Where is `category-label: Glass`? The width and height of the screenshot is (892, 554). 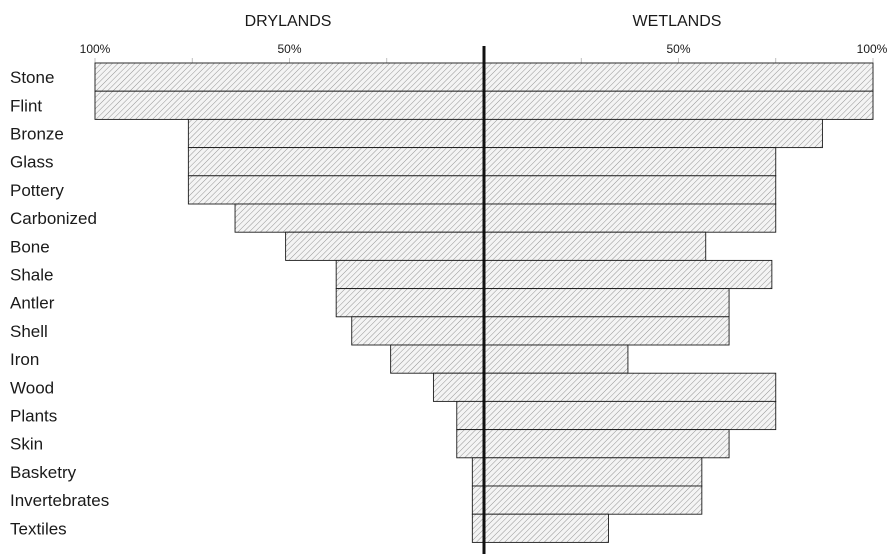
category-label: Glass is located at coordinates (31, 162).